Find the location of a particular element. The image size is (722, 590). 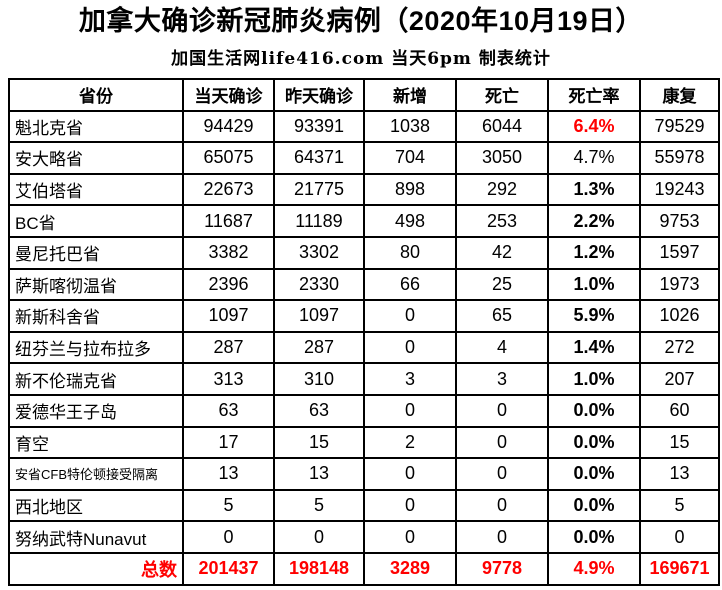

yesterday-confirmed-cell: 2330 is located at coordinates (319, 284).